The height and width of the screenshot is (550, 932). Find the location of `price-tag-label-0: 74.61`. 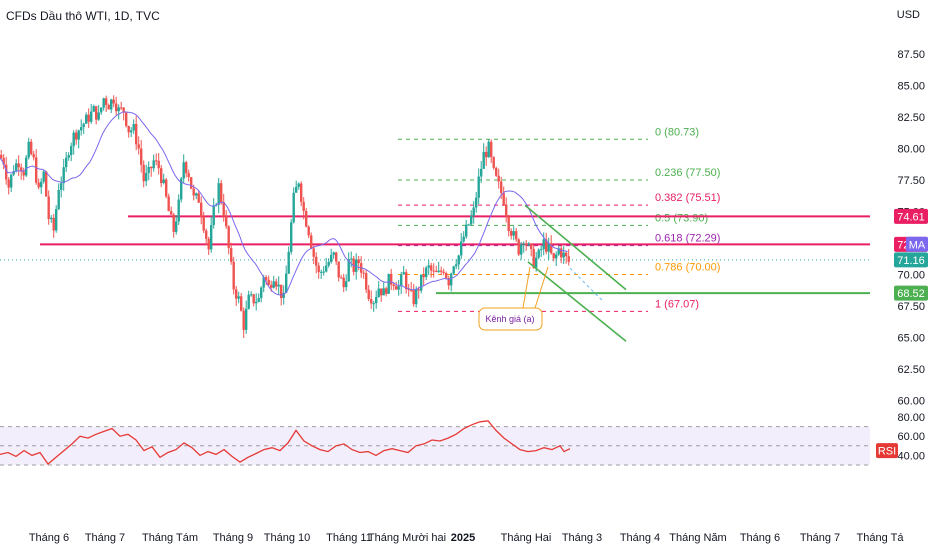

price-tag-label-0: 74.61 is located at coordinates (911, 217).